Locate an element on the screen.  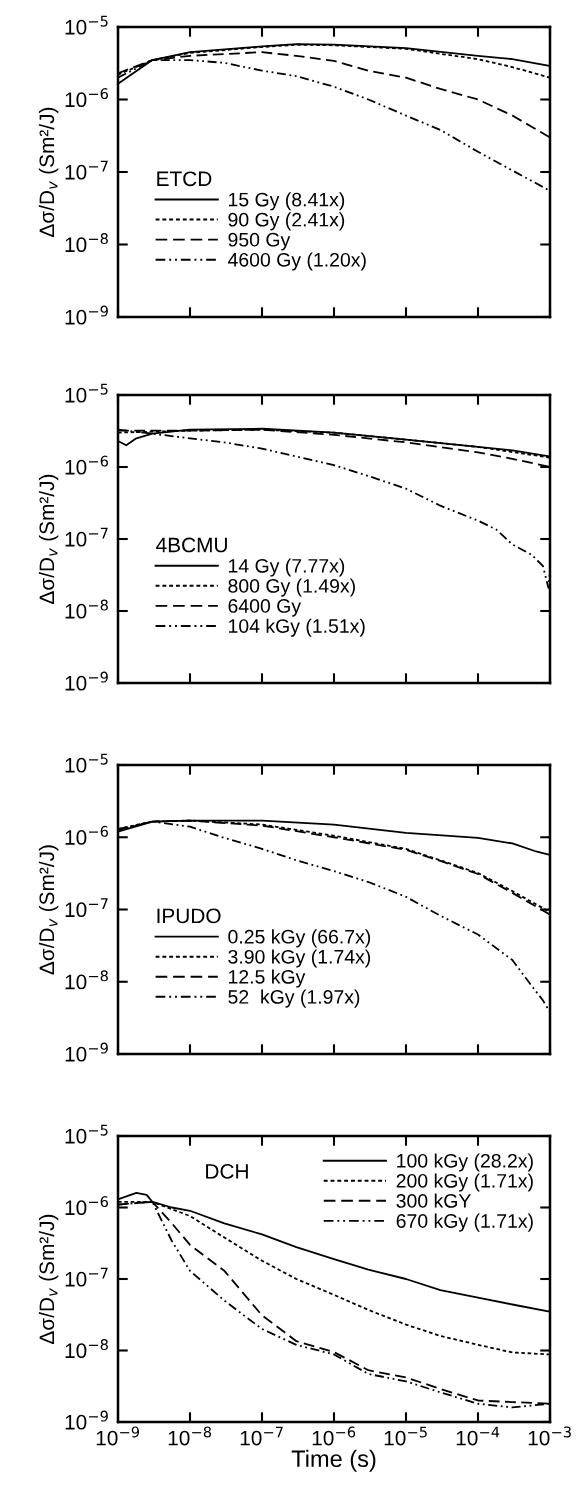
x-tick-label: 10$^{−4}$ is located at coordinates (478, 1436).